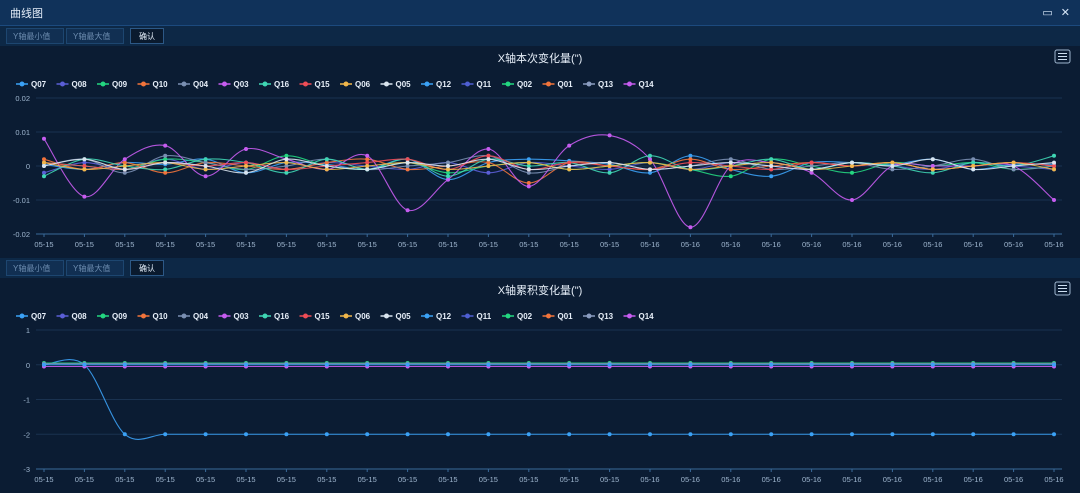  I want to click on legend-label: Q13, so click(606, 84).